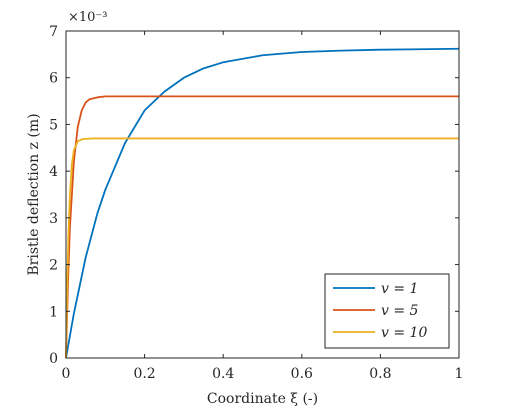  Describe the element at coordinates (53, 266) in the screenshot. I see `y-tick-label: 2` at that location.